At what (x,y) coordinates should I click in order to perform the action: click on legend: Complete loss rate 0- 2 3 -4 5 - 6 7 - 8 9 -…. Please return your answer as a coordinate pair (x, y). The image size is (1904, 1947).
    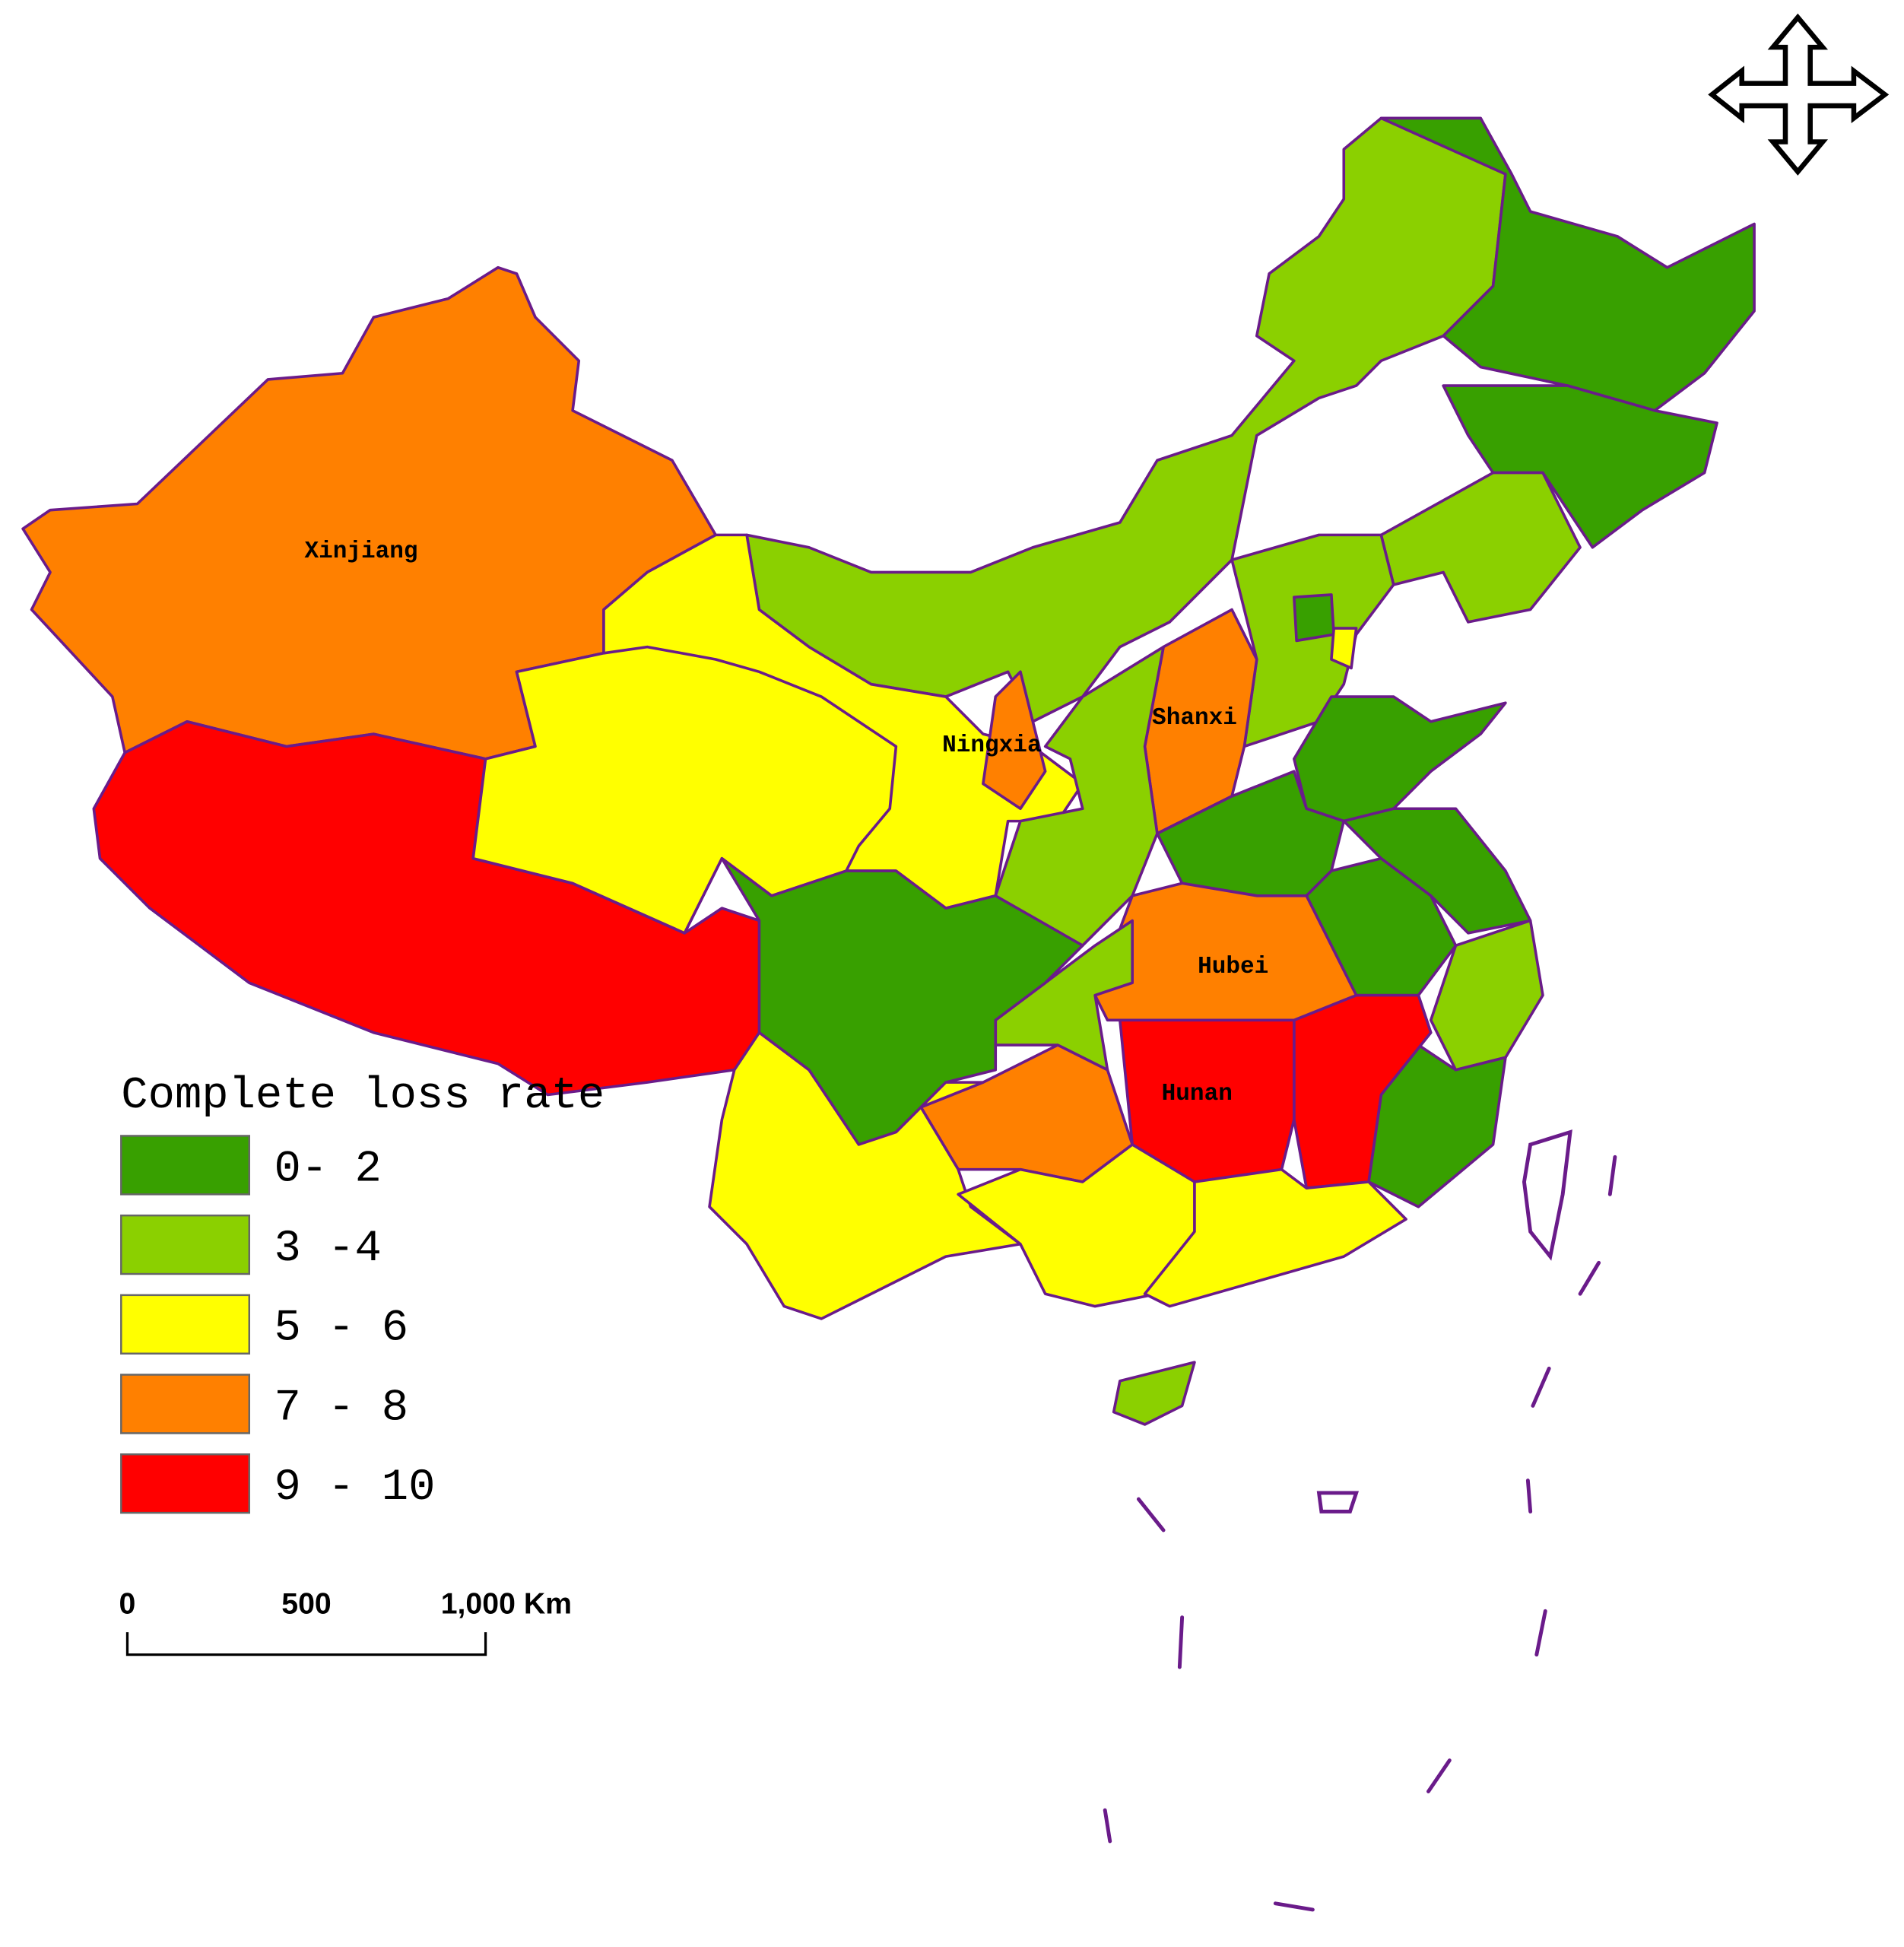
    Looking at the image, I should click on (362, 1292).